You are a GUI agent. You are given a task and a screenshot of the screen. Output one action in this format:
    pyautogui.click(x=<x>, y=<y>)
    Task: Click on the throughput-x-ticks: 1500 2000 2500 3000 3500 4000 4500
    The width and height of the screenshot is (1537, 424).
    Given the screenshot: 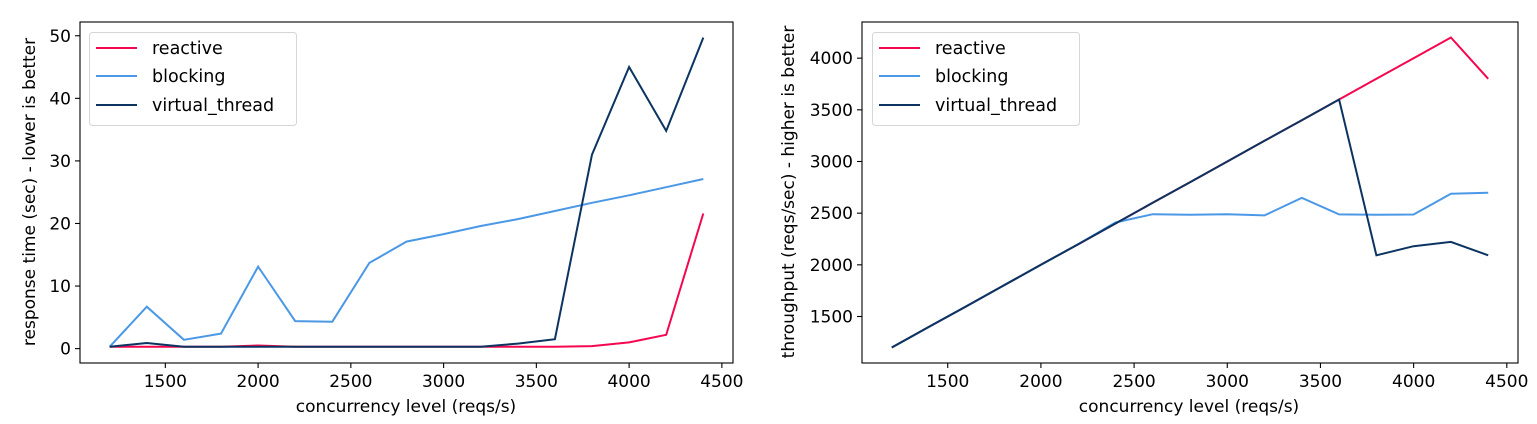 What is the action you would take?
    pyautogui.click(x=1227, y=377)
    